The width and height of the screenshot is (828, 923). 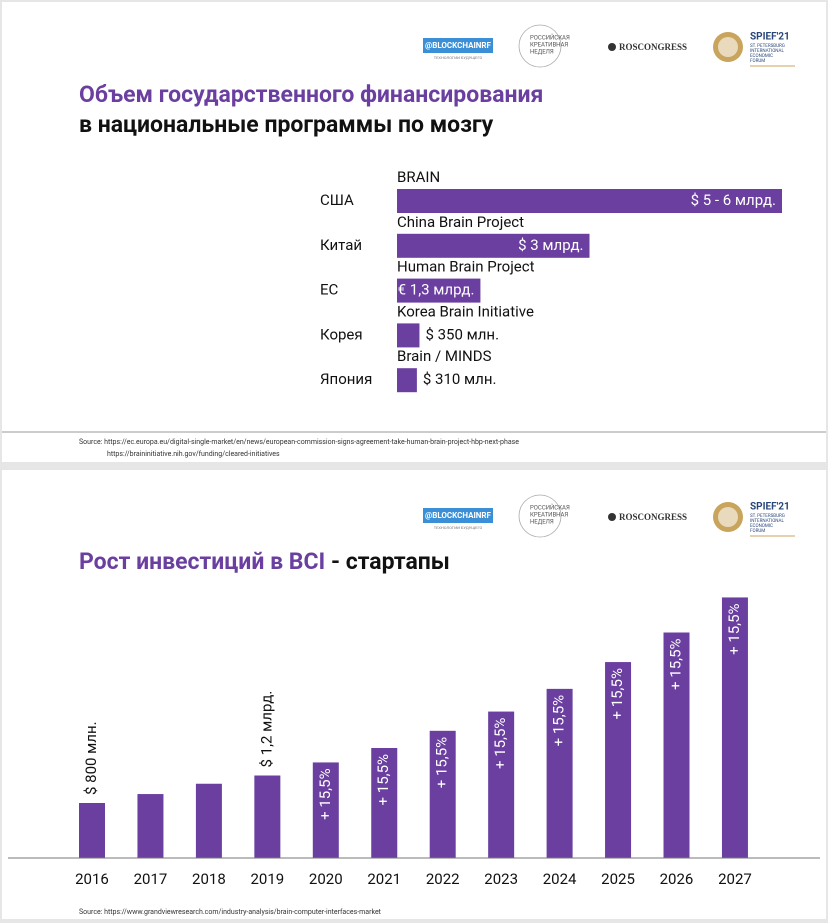 I want to click on value-label: $ 3 млрд., so click(x=550, y=245).